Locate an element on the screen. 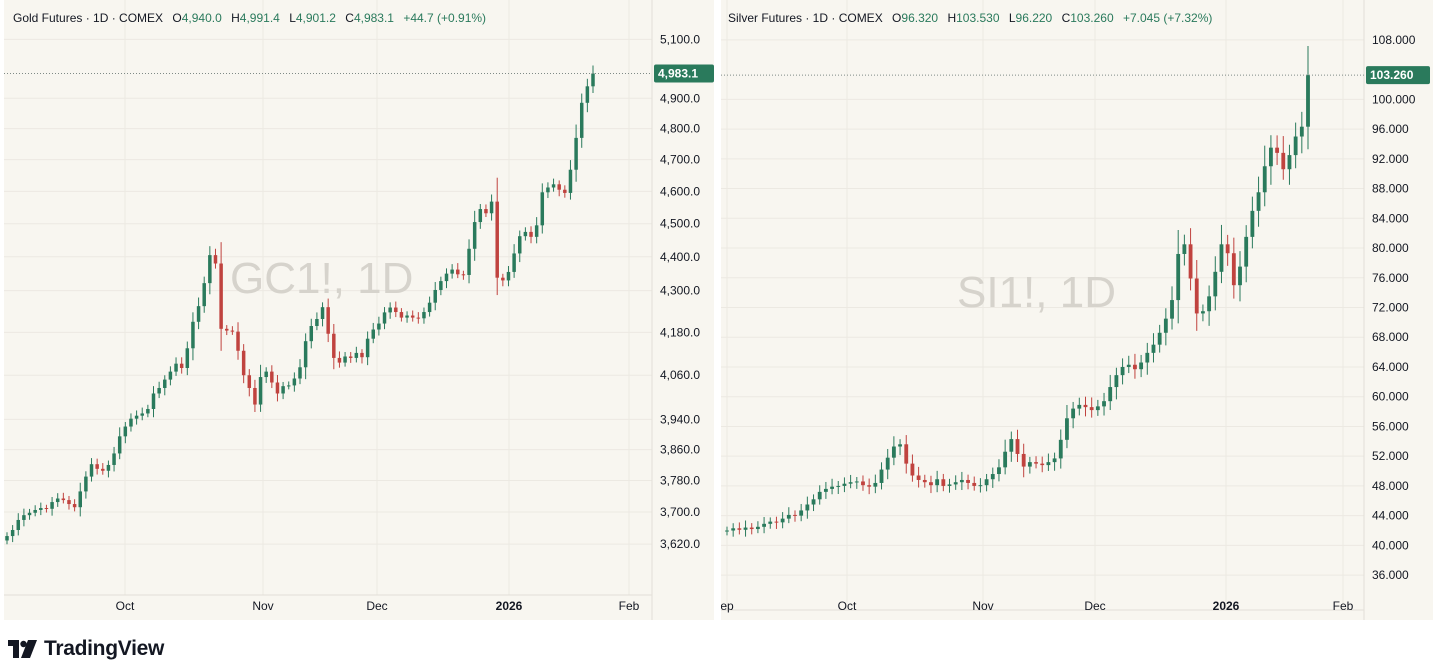 Image resolution: width=1437 pixels, height=672 pixels. gold-change-value: +44.7 (+0.91%) is located at coordinates (445, 18).